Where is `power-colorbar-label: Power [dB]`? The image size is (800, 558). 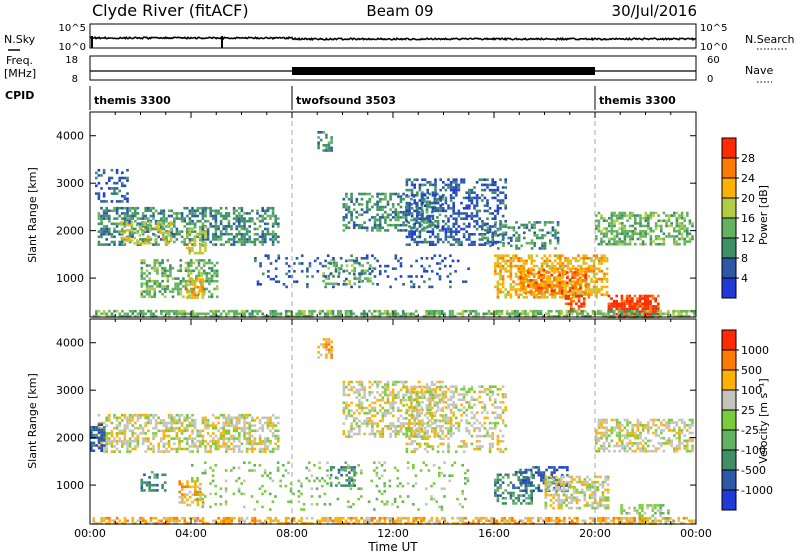
power-colorbar-label: Power [dB] is located at coordinates (763, 215).